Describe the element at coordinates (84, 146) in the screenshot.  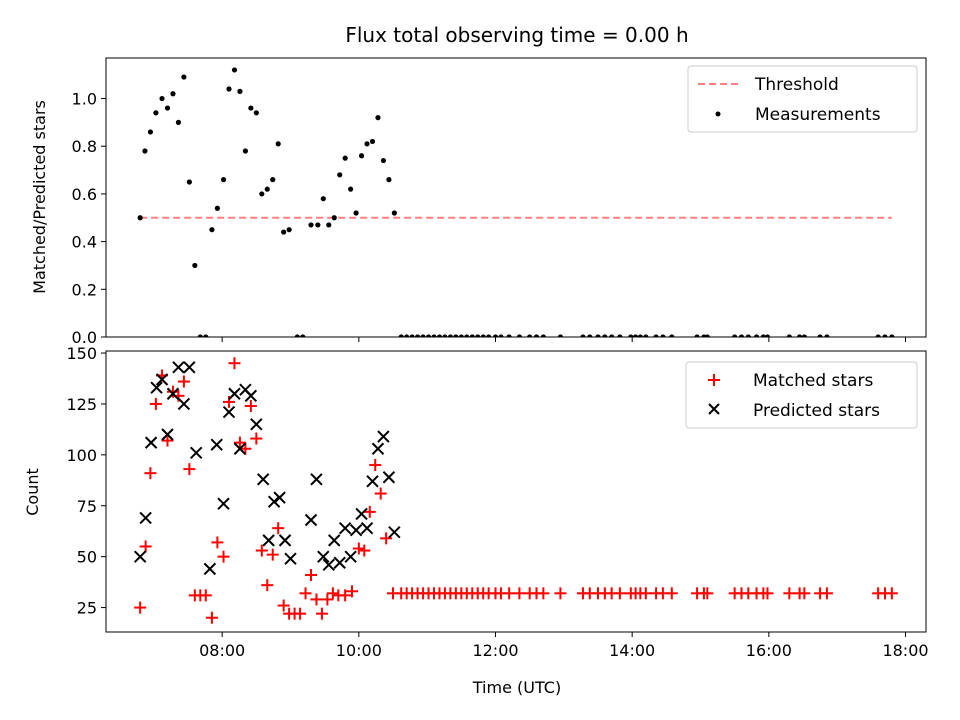
I see `top-ytick-label: 0.8` at that location.